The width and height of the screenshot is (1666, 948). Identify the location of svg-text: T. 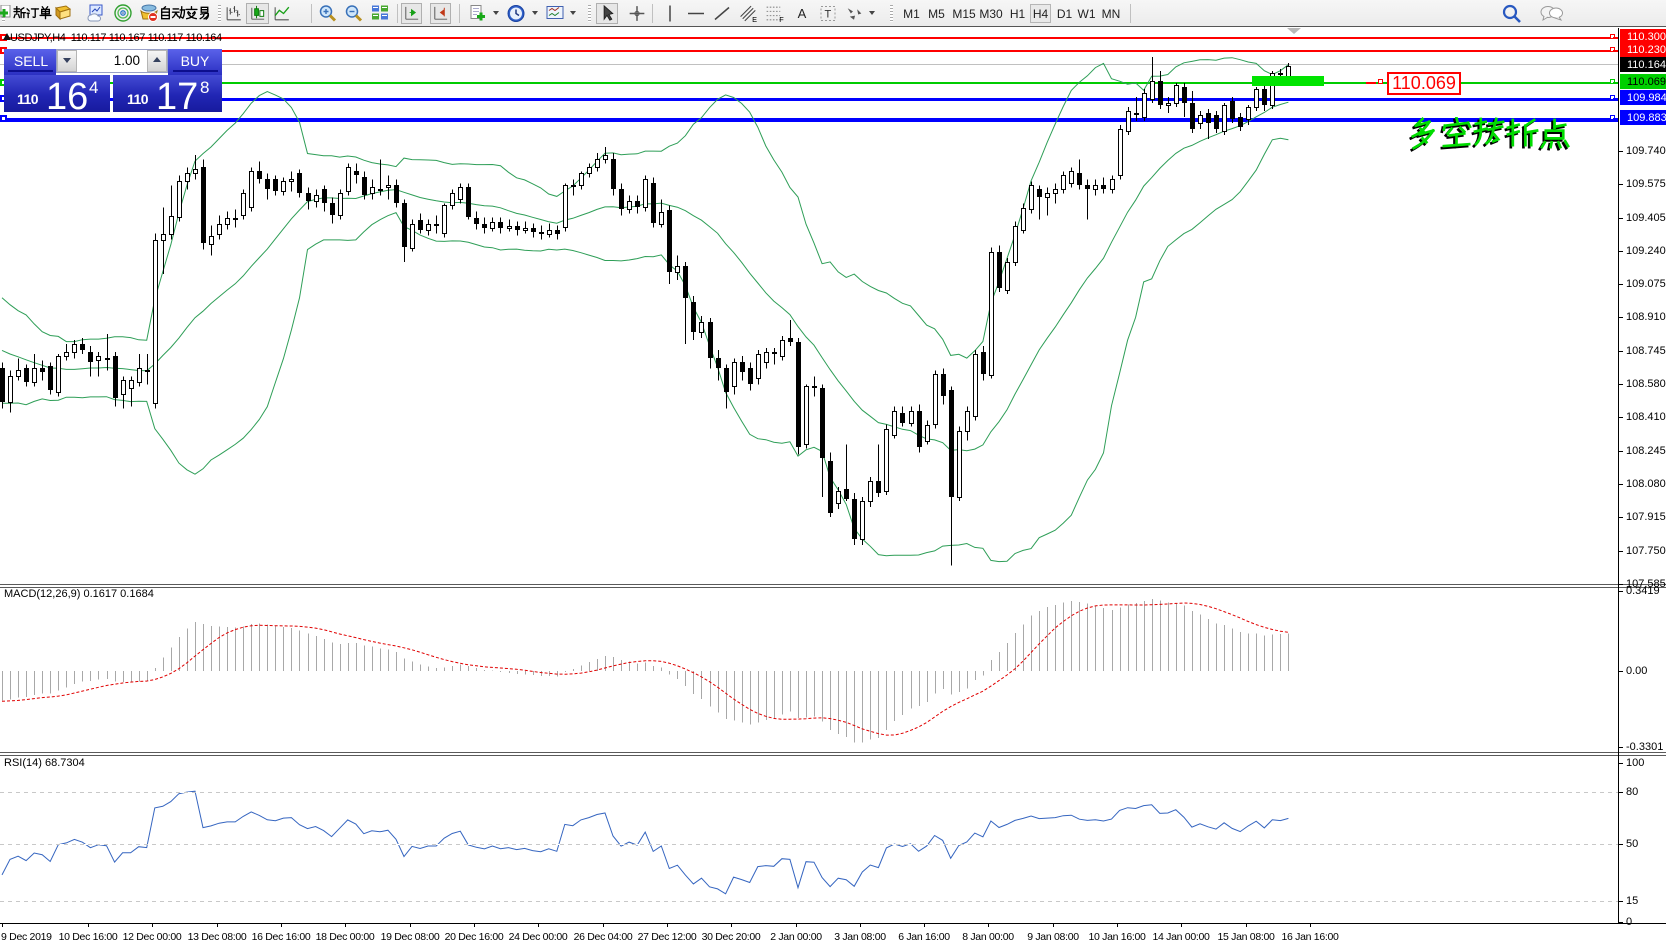
(828, 15).